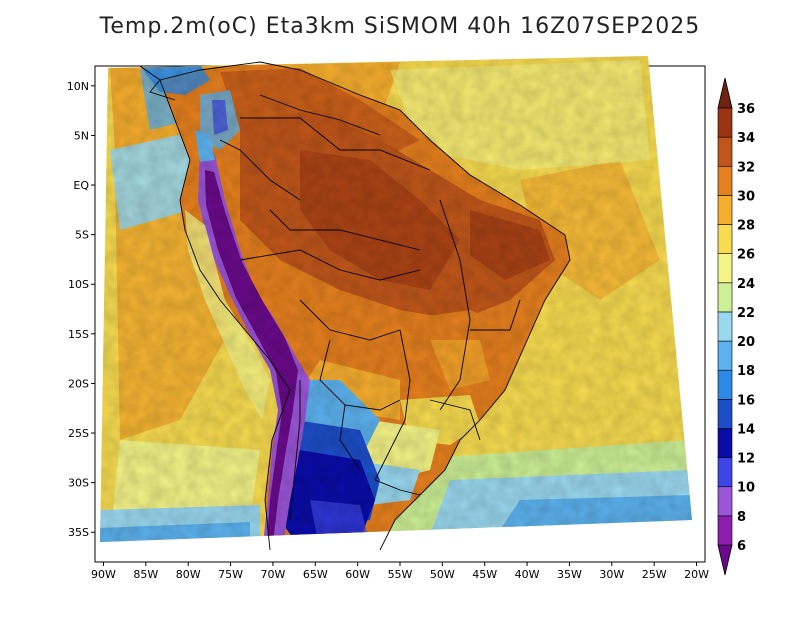 The width and height of the screenshot is (800, 618). Describe the element at coordinates (736, 326) in the screenshot. I see `colorbar: 6 8 10 12 14 16 18 20 22 24 26 28 30 32 34 36` at that location.